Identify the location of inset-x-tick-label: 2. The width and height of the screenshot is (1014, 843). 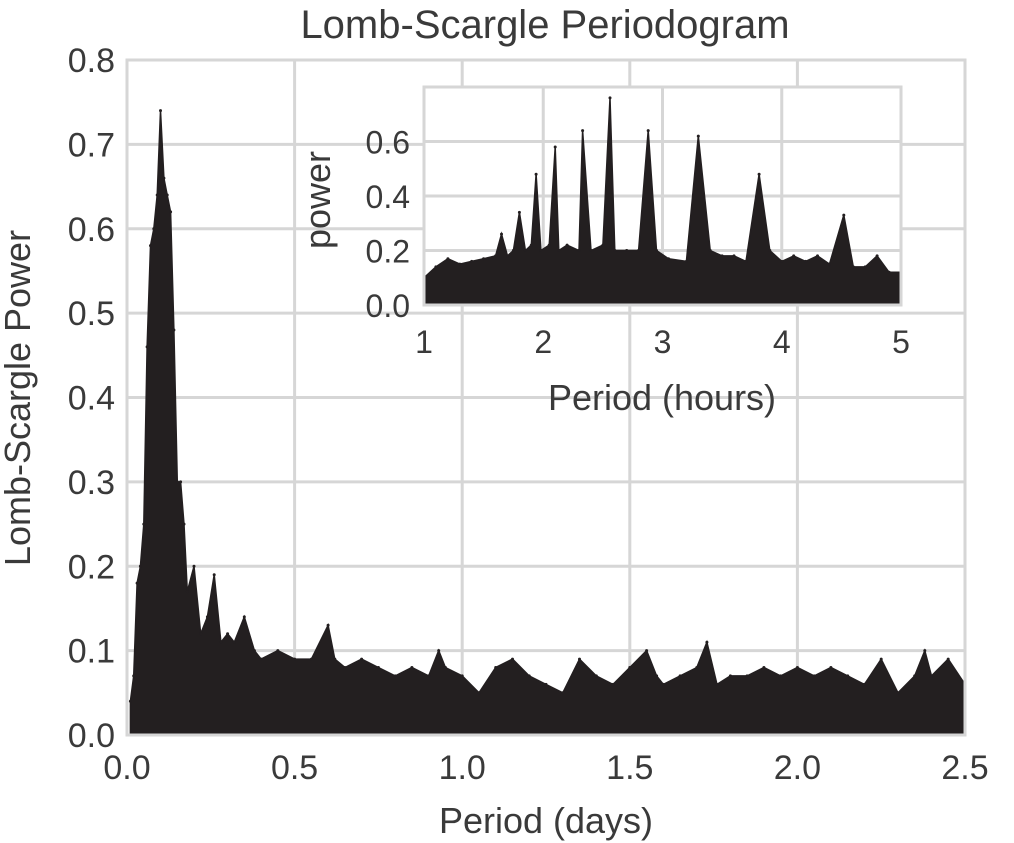
(543, 342).